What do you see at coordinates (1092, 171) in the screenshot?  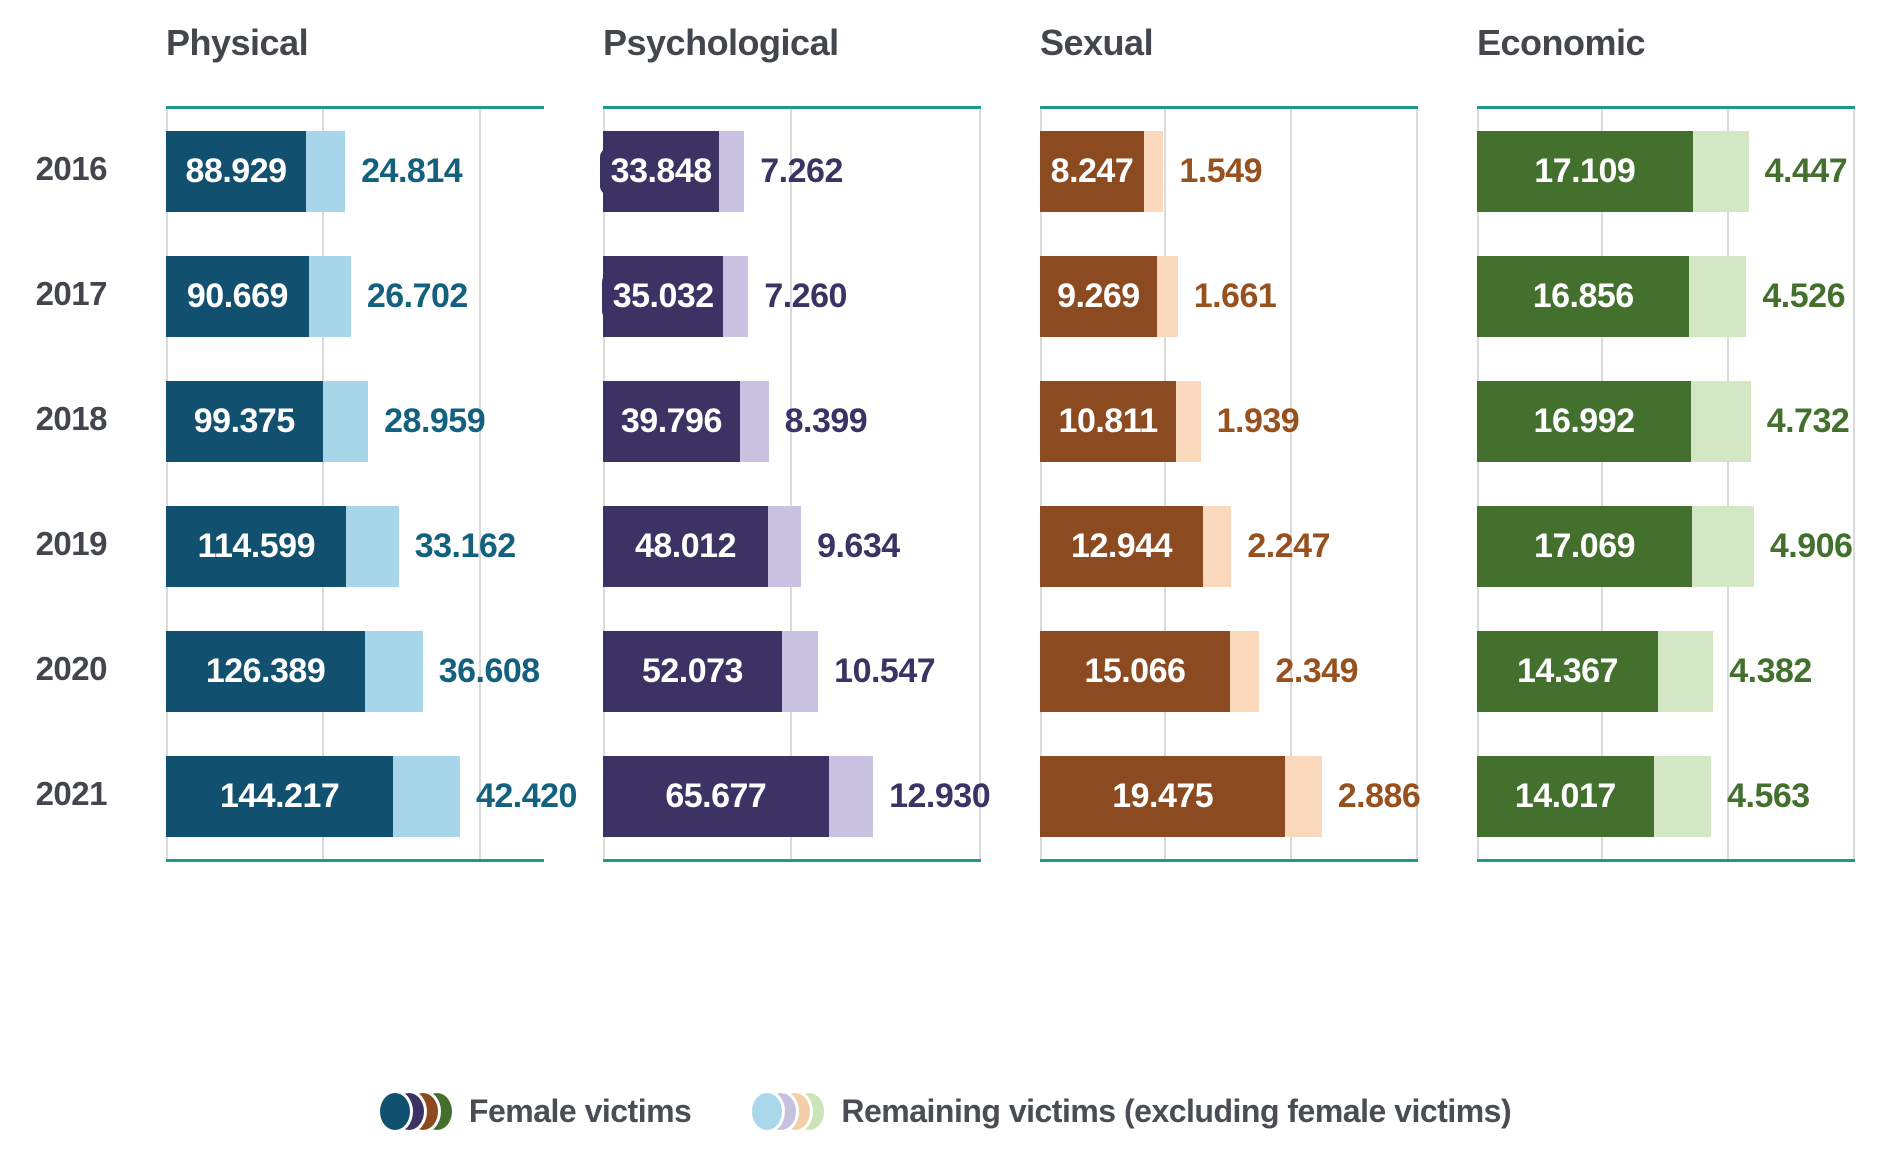 I see `bar-segment-female: 8.247` at bounding box center [1092, 171].